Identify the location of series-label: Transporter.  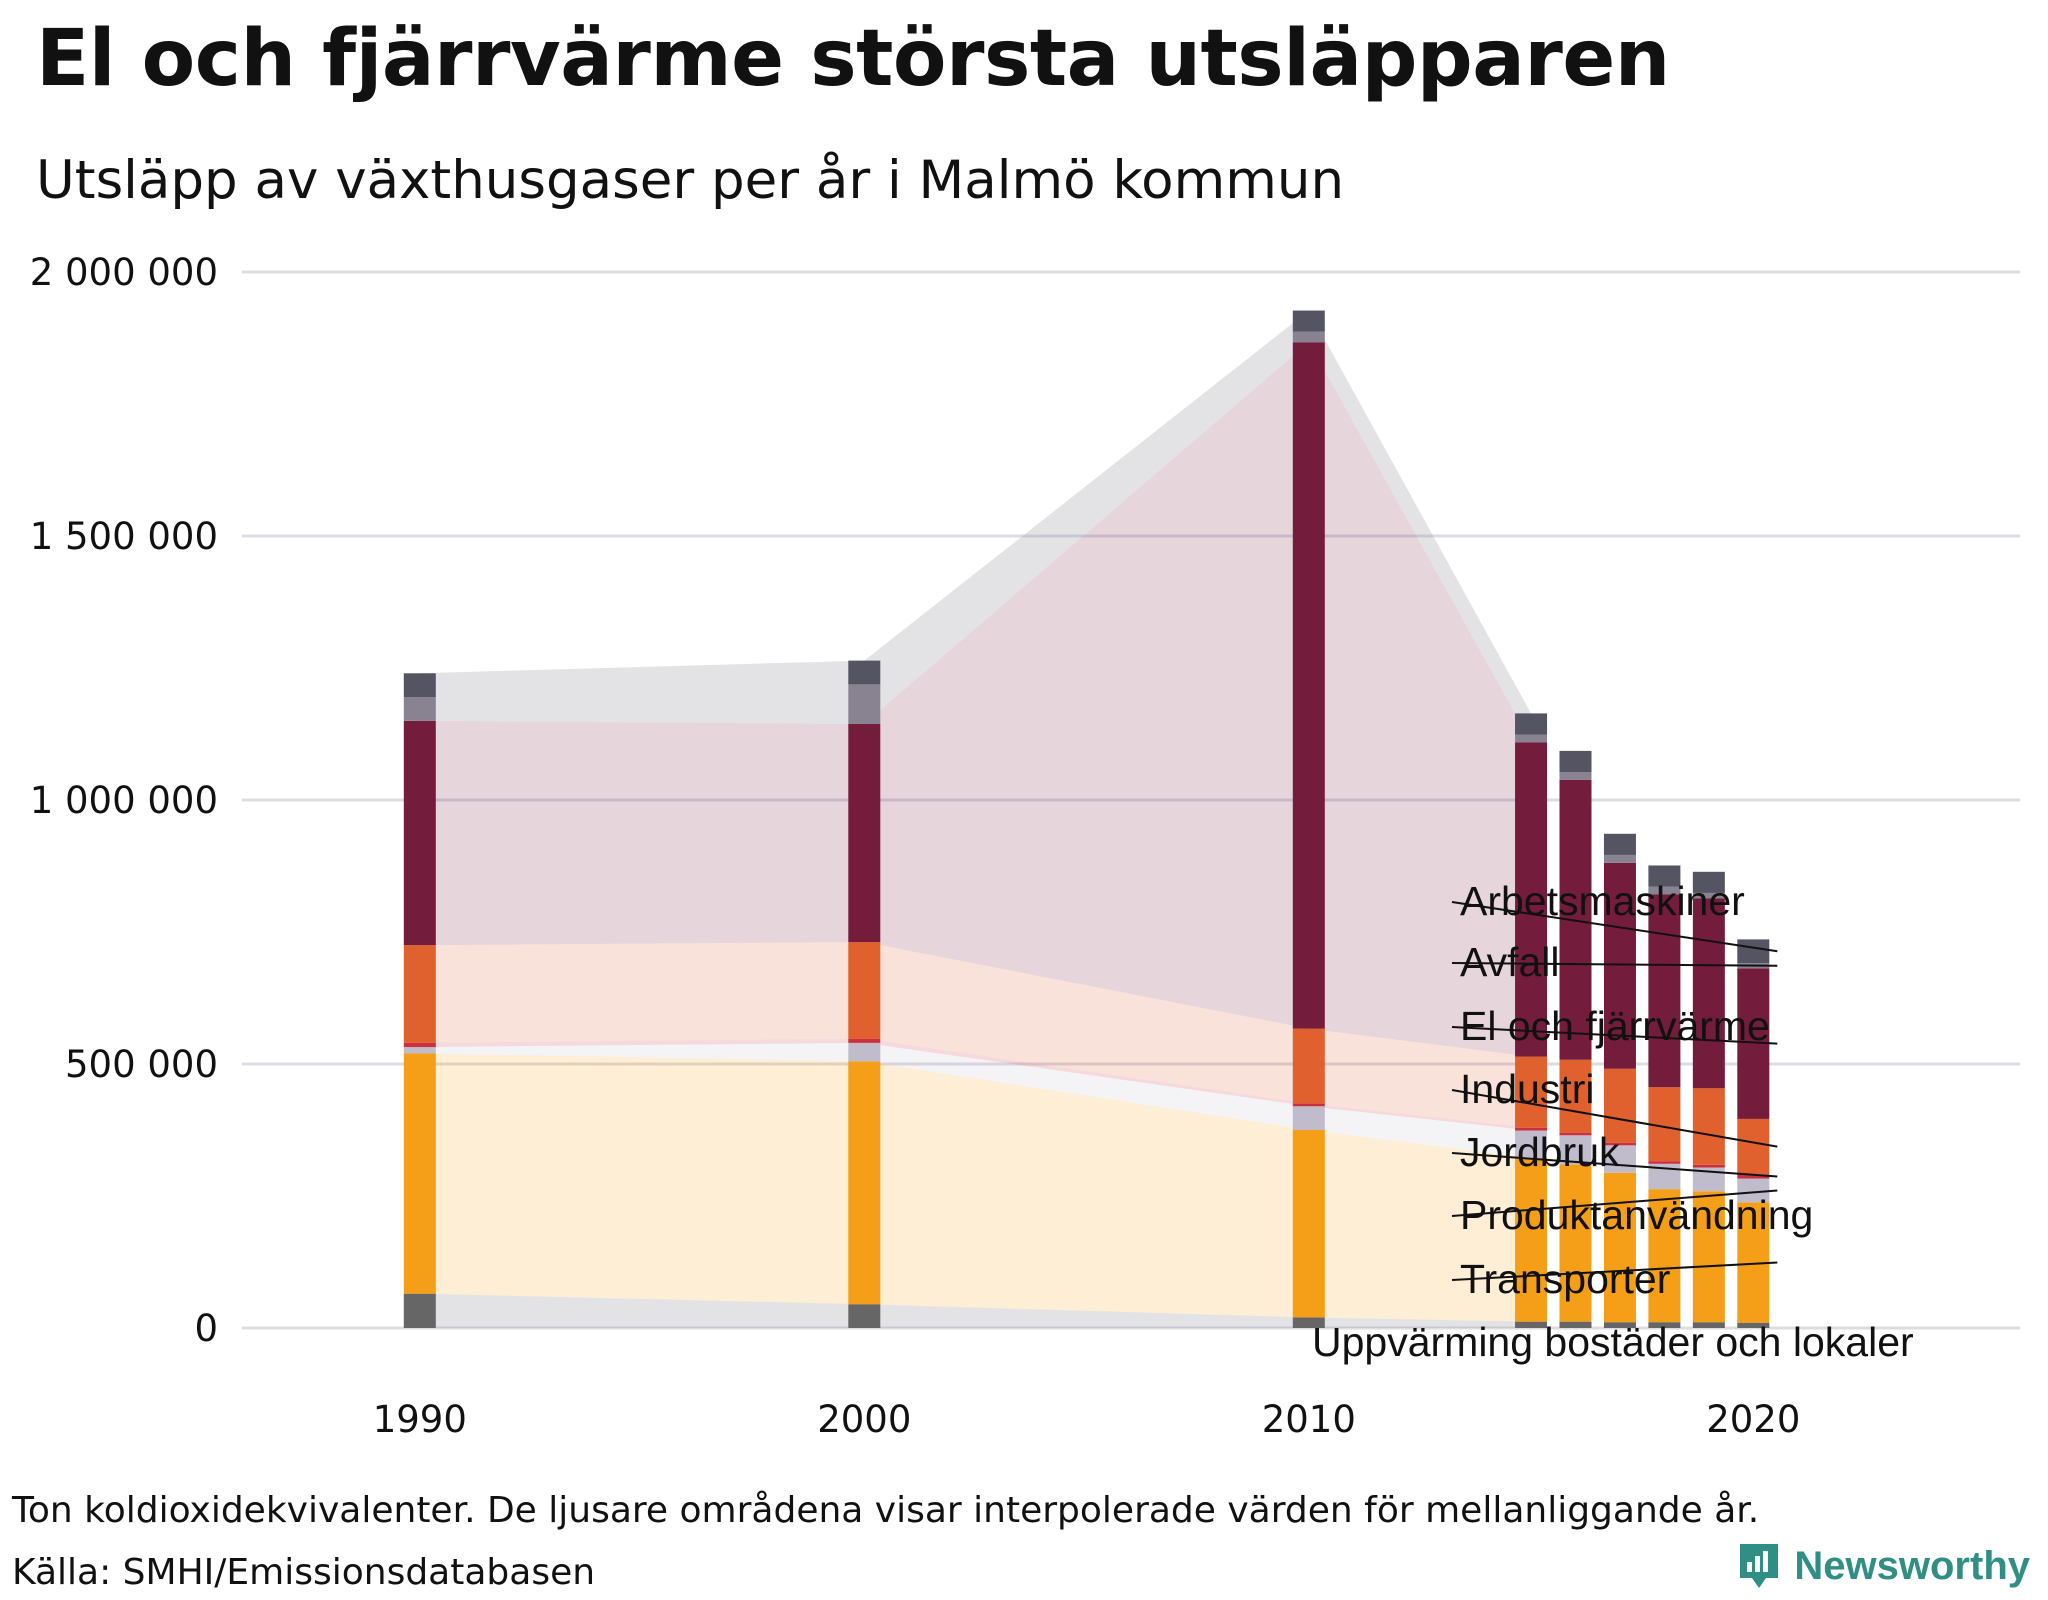
(1565, 1279).